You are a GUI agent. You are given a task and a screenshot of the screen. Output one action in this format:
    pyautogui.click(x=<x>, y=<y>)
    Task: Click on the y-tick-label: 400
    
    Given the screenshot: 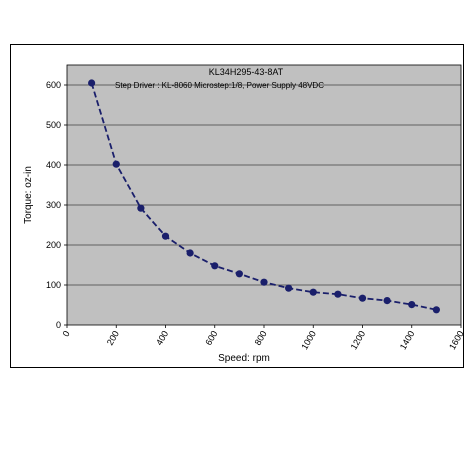 What is the action you would take?
    pyautogui.click(x=53, y=165)
    